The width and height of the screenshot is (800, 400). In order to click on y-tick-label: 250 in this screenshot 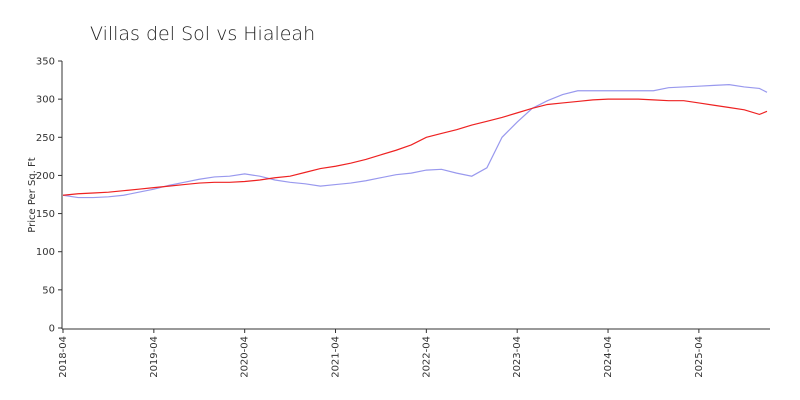, I will do `click(45, 138)`.